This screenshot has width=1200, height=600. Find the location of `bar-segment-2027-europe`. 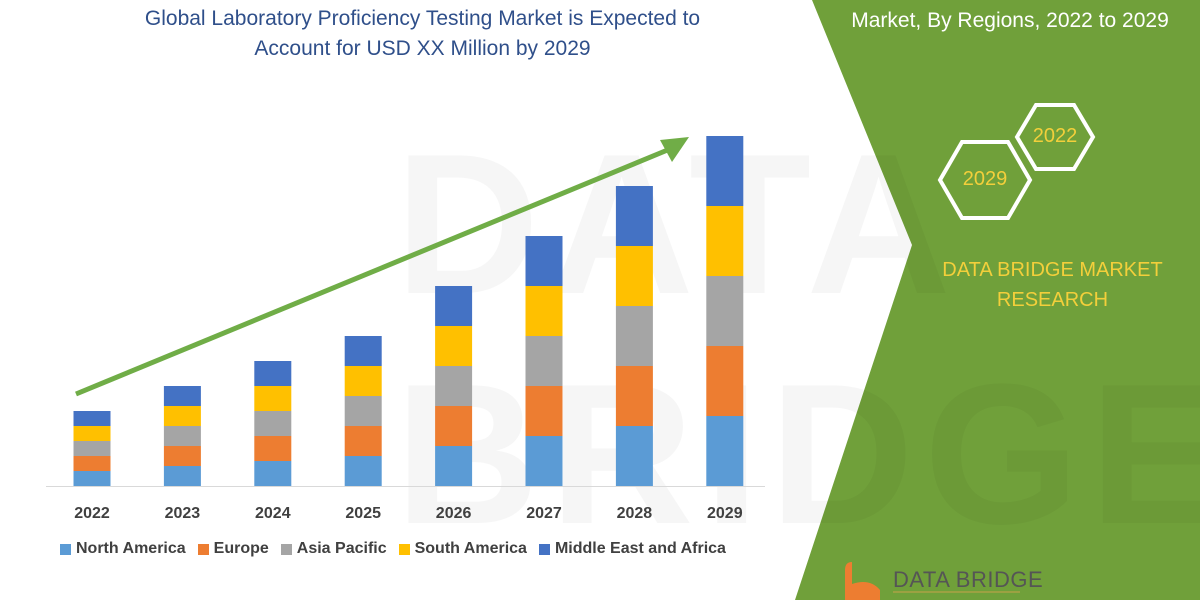

bar-segment-2027-europe is located at coordinates (544, 411).